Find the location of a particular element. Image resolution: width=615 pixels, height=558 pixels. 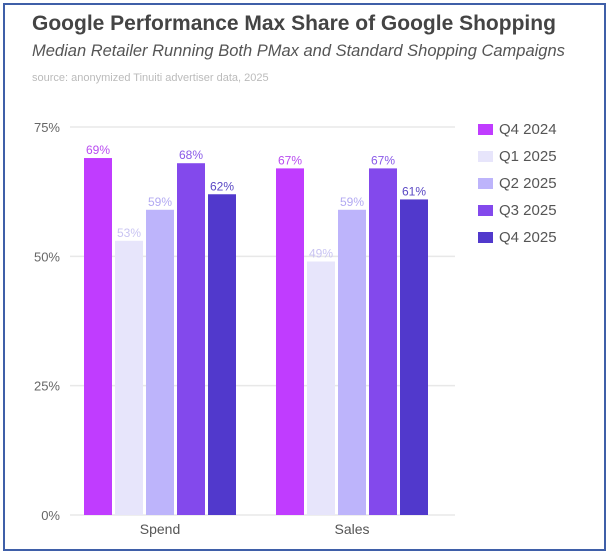

data-label: 49% is located at coordinates (321, 254).